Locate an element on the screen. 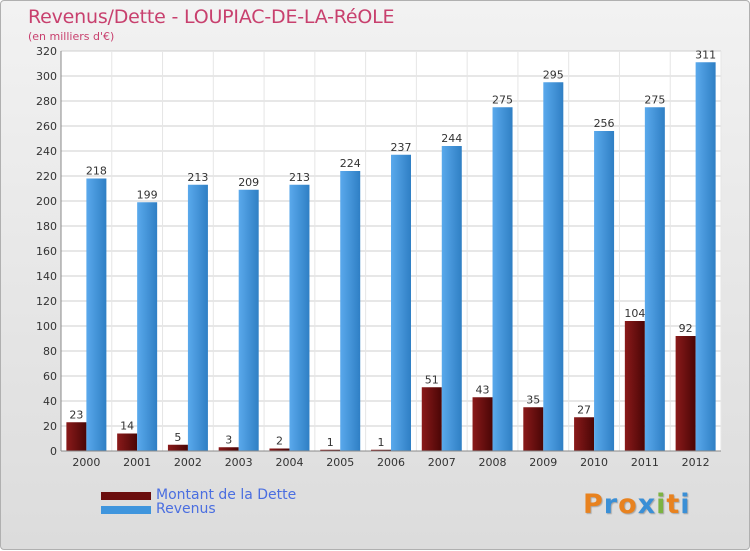 This screenshot has height=551, width=750. x-tick-label: 2009 is located at coordinates (543, 462).